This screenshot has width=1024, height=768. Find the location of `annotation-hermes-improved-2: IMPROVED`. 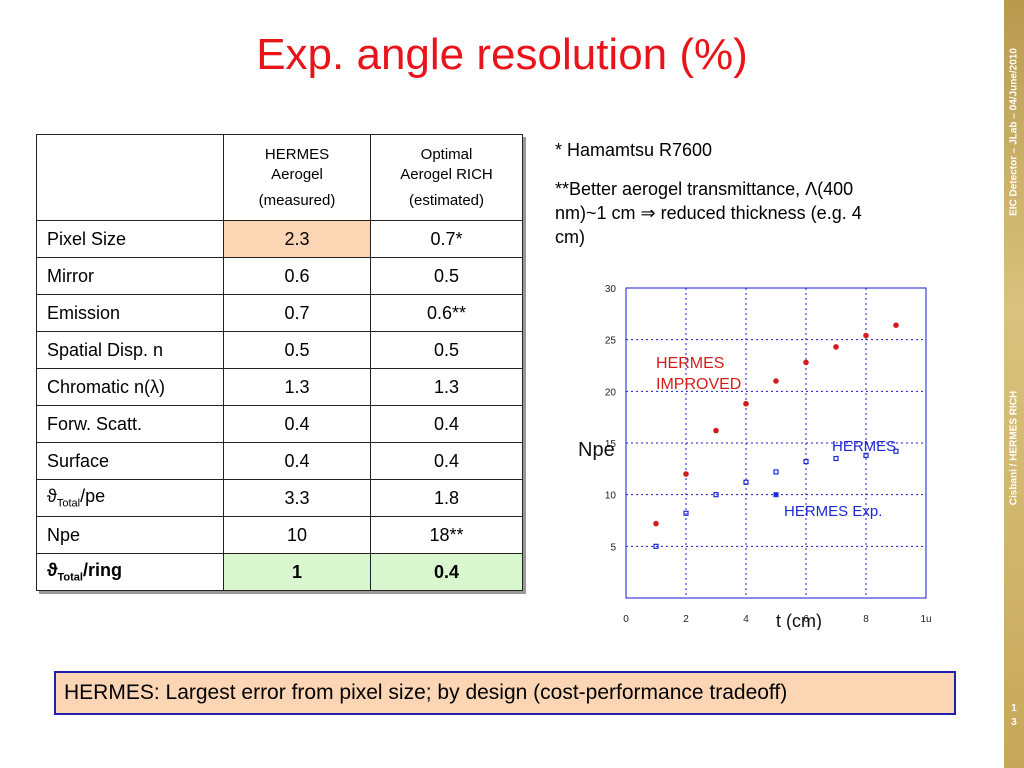

annotation-hermes-improved-2: IMPROVED is located at coordinates (698, 384).